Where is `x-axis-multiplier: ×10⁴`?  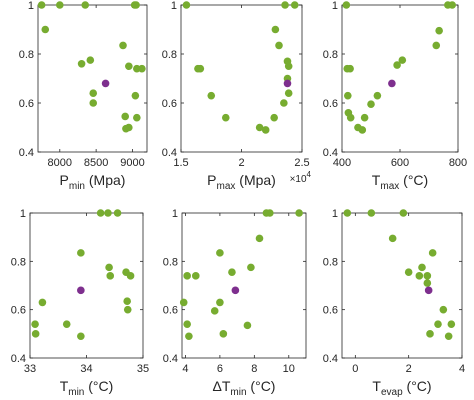
x-axis-multiplier: ×10⁴ is located at coordinates (301, 177).